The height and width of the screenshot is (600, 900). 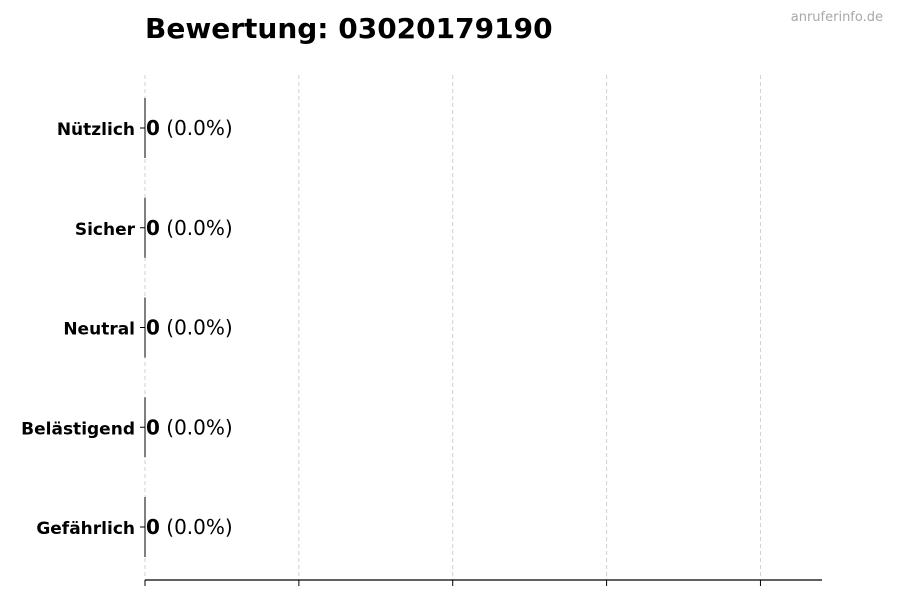 What do you see at coordinates (85, 529) in the screenshot?
I see `y-tick-label: Gefährlich` at bounding box center [85, 529].